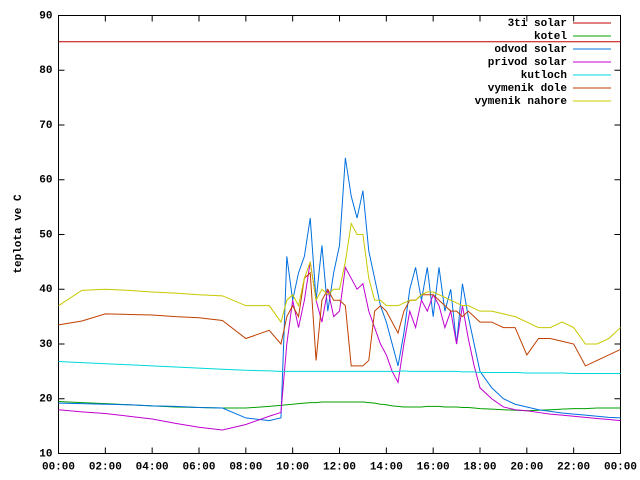 The image size is (640, 480). What do you see at coordinates (550, 37) in the screenshot?
I see `legend-label: kotel` at bounding box center [550, 37].